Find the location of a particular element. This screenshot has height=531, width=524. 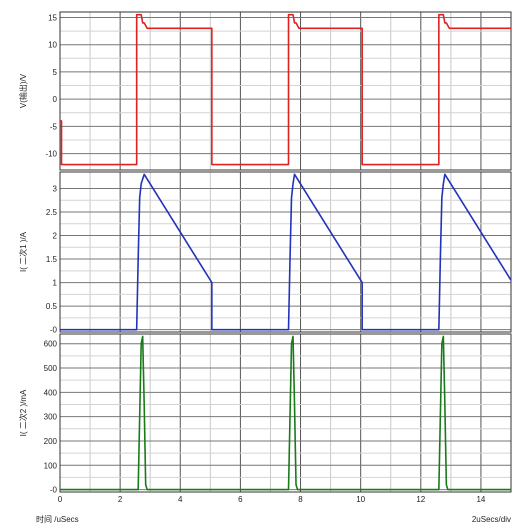

y-tick-label: 500 is located at coordinates (51, 368).